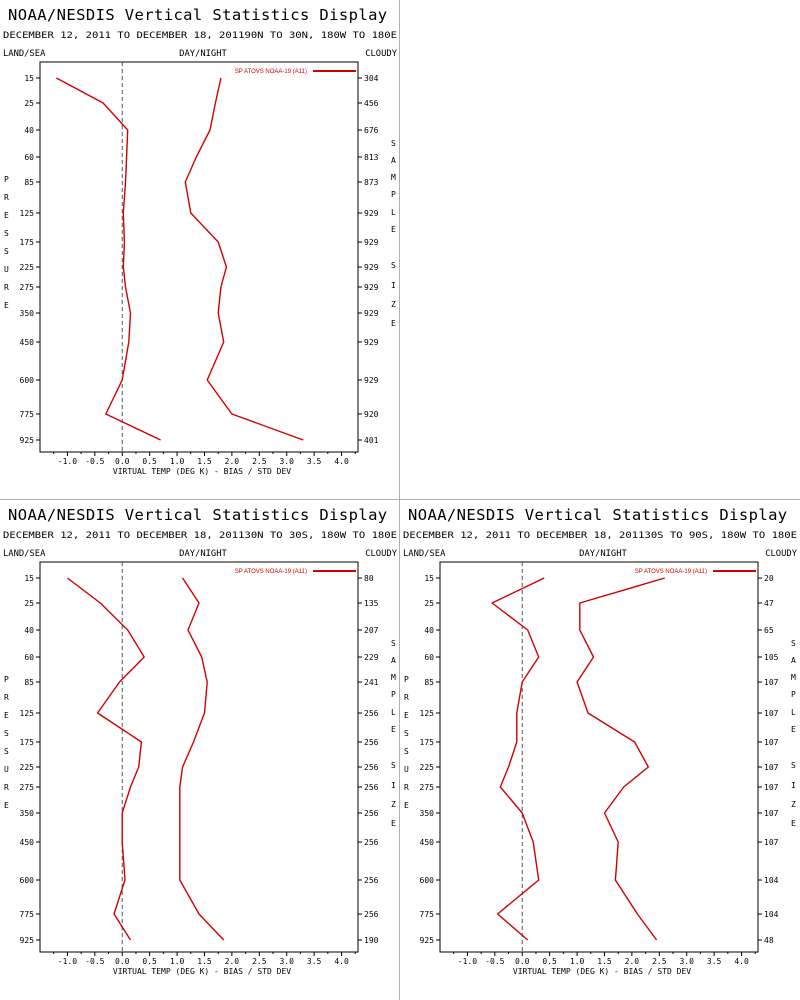 This screenshot has height=1000, width=800. What do you see at coordinates (771, 657) in the screenshot?
I see `sample-size-label: 105` at bounding box center [771, 657].